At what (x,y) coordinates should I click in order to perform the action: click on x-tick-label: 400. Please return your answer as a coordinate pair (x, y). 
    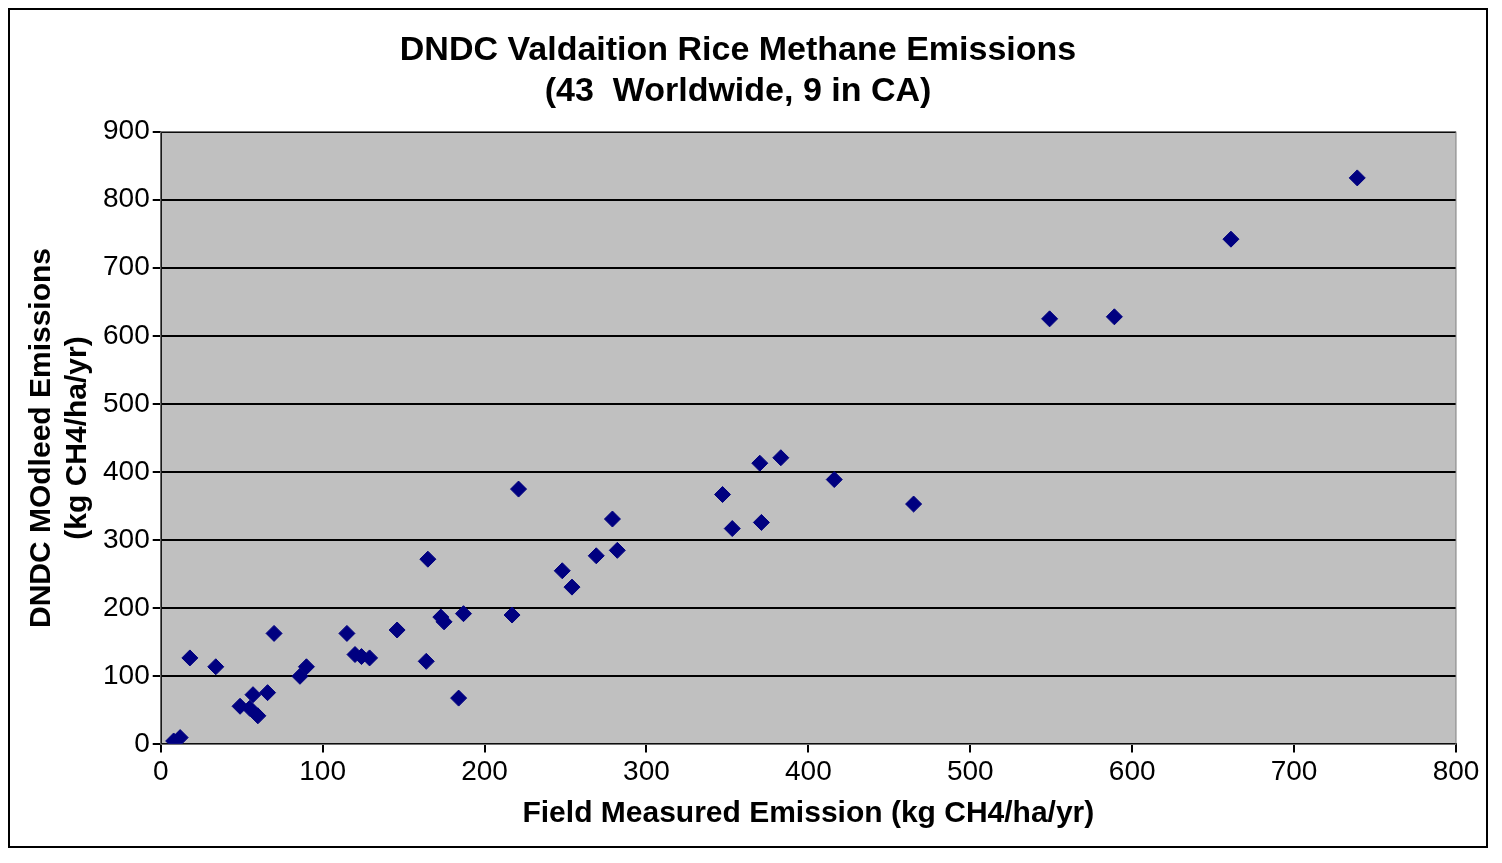
    Looking at the image, I should click on (808, 770).